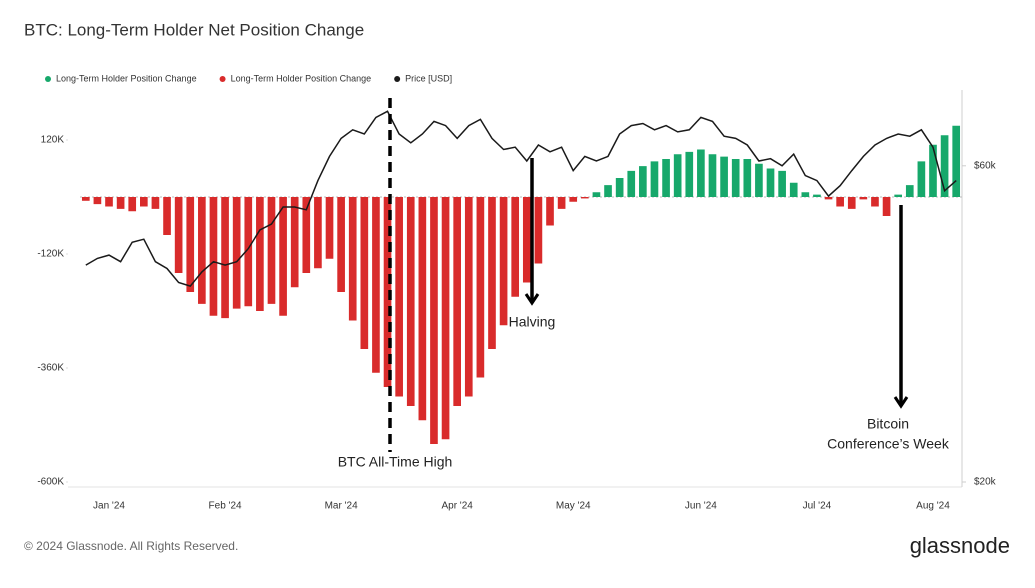 The height and width of the screenshot is (588, 1035). I want to click on annotation: BTC All-Time High, so click(395, 462).